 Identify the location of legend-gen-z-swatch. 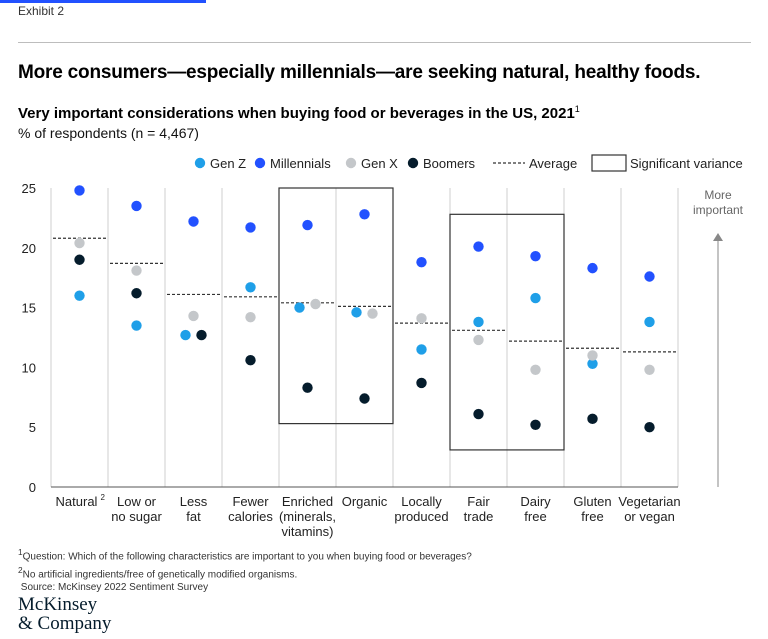
(200, 163).